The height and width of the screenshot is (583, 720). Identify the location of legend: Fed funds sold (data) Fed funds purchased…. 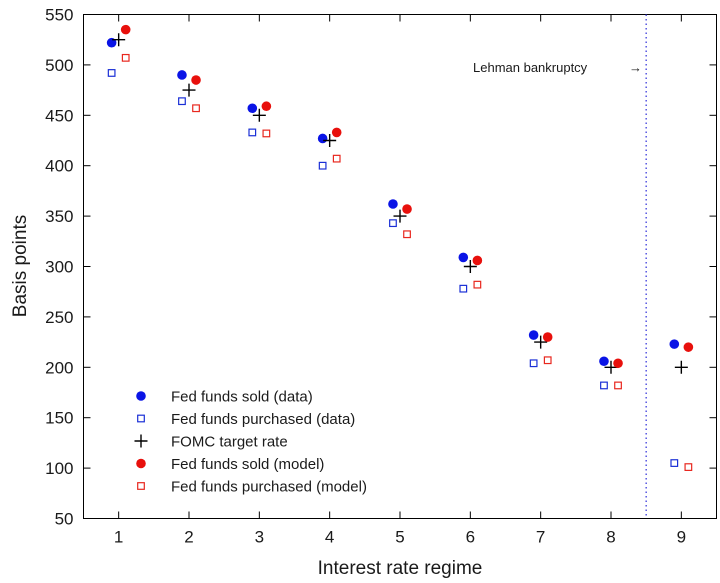
(250, 442).